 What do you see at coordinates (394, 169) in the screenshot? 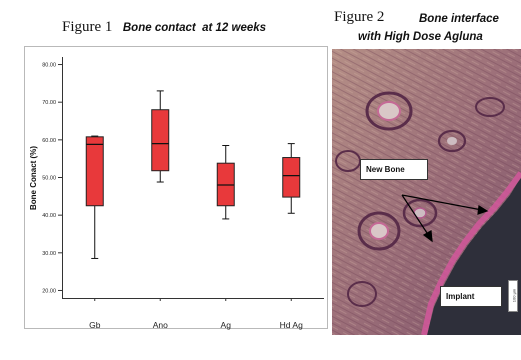
I see `new-bone-label: New Bone` at bounding box center [394, 169].